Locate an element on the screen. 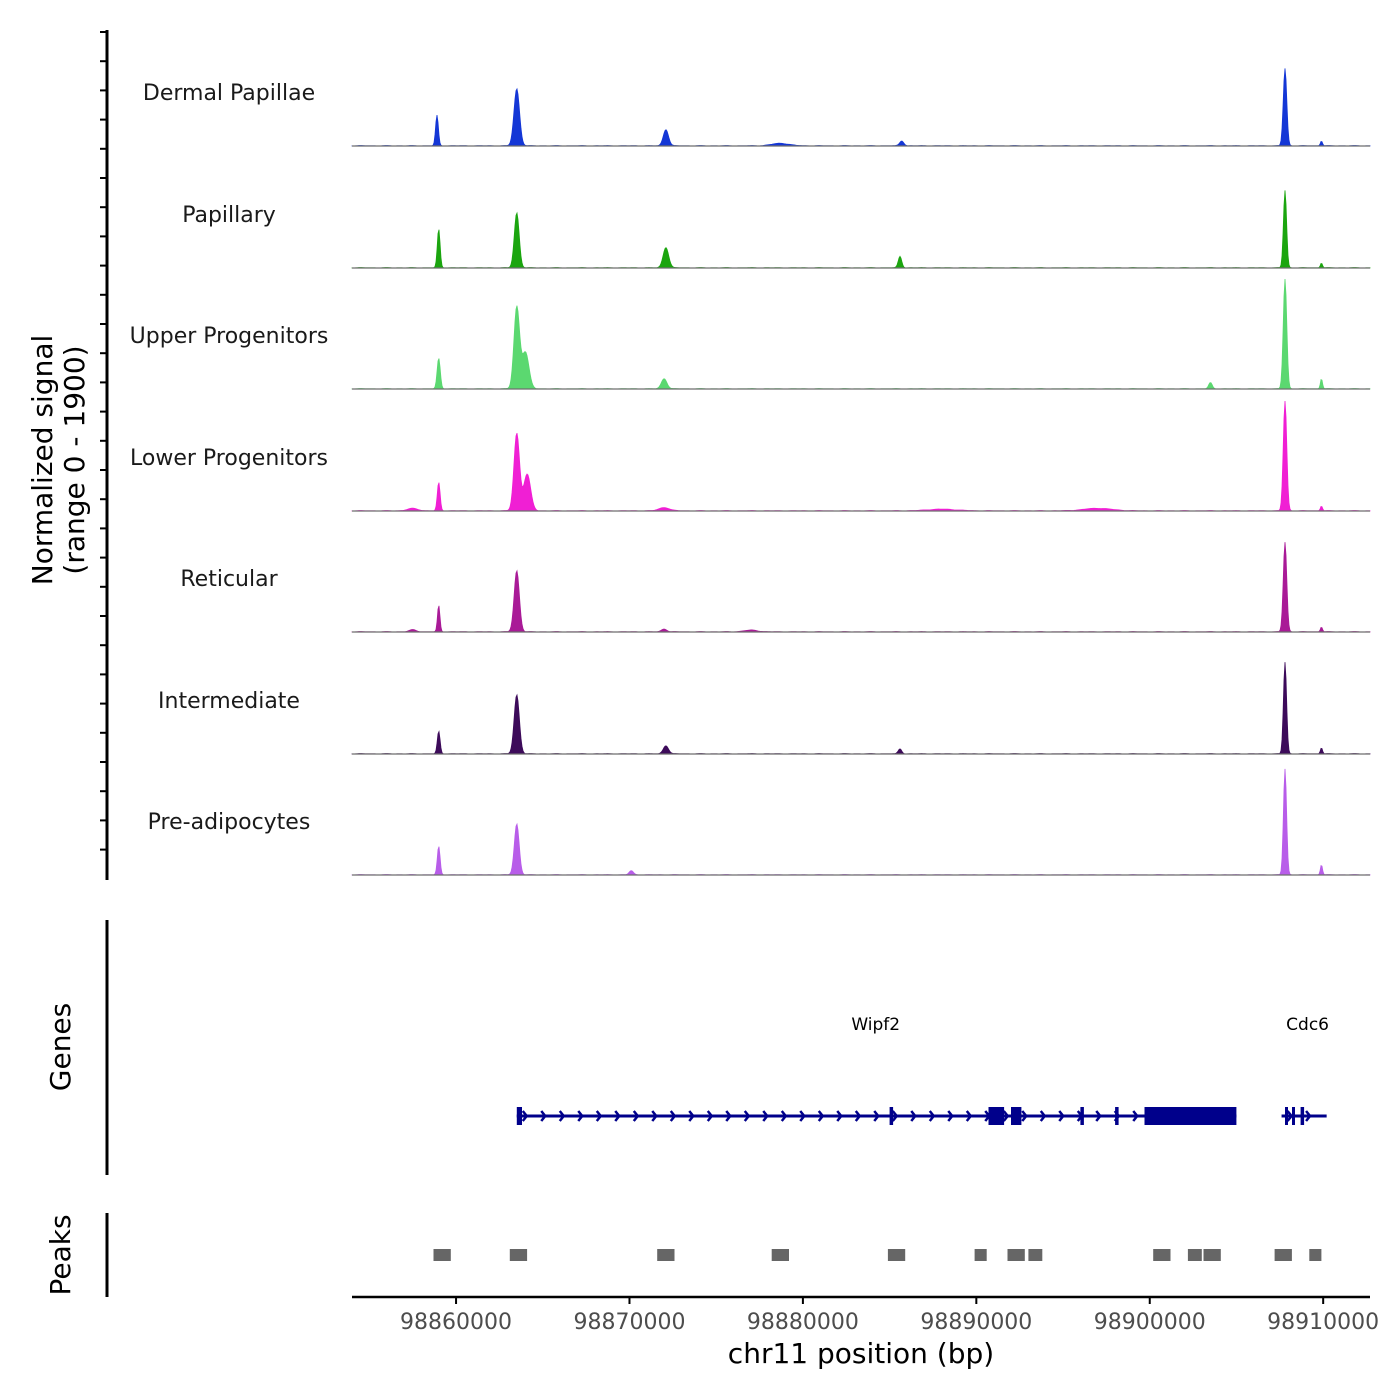 This screenshot has width=1400, height=1400. track-label-intermediate: Intermediate is located at coordinates (229, 701).